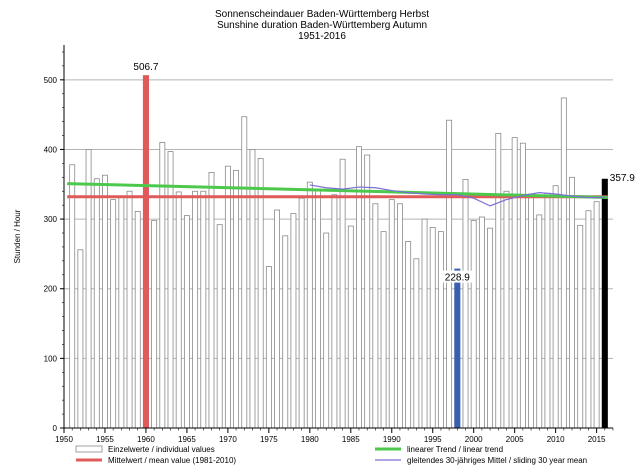 This screenshot has width=643, height=472. I want to click on legend-swatch-box, so click(89, 449).